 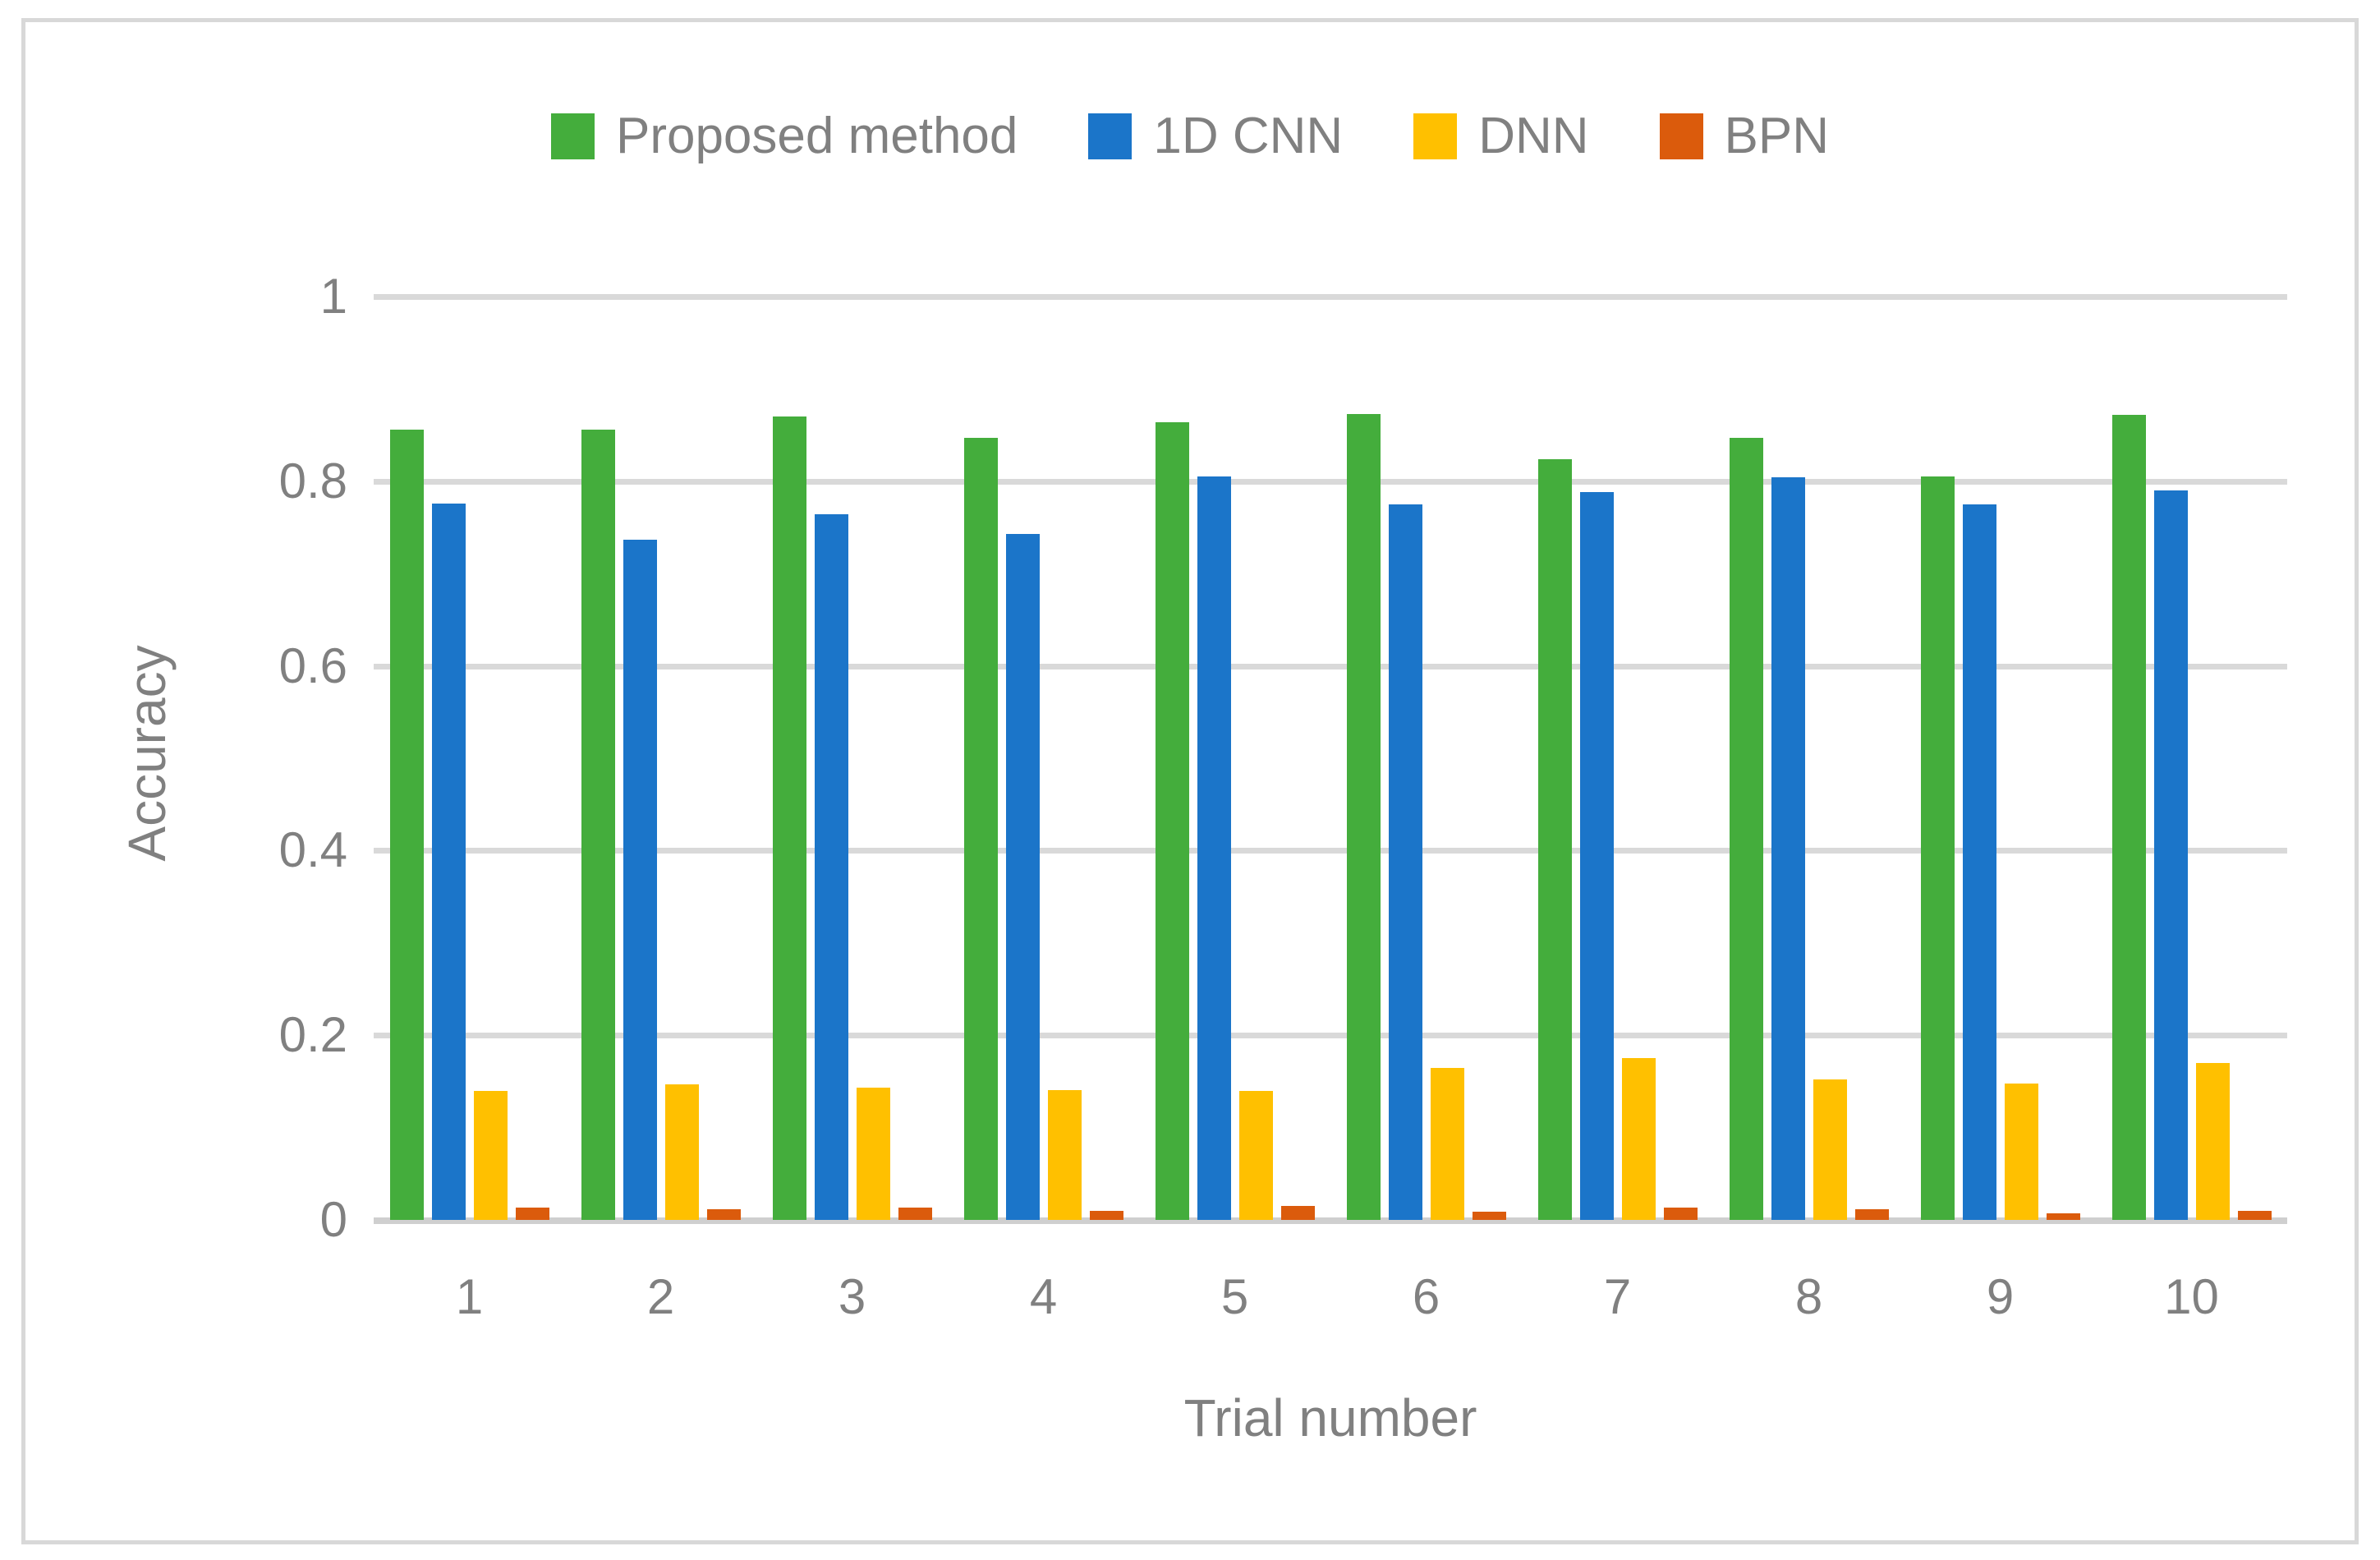 What do you see at coordinates (1777, 136) in the screenshot?
I see `legend-label: BPN` at bounding box center [1777, 136].